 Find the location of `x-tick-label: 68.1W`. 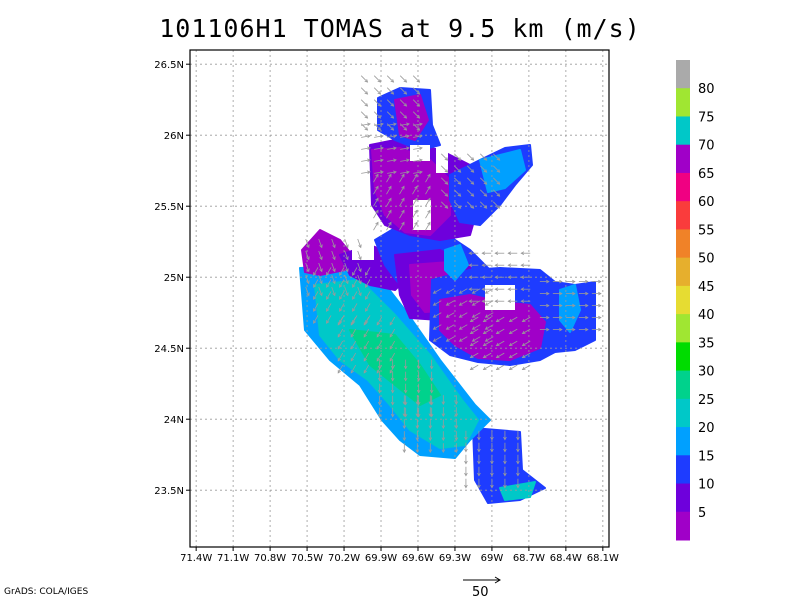

x-tick-label: 68.1W is located at coordinates (603, 558).